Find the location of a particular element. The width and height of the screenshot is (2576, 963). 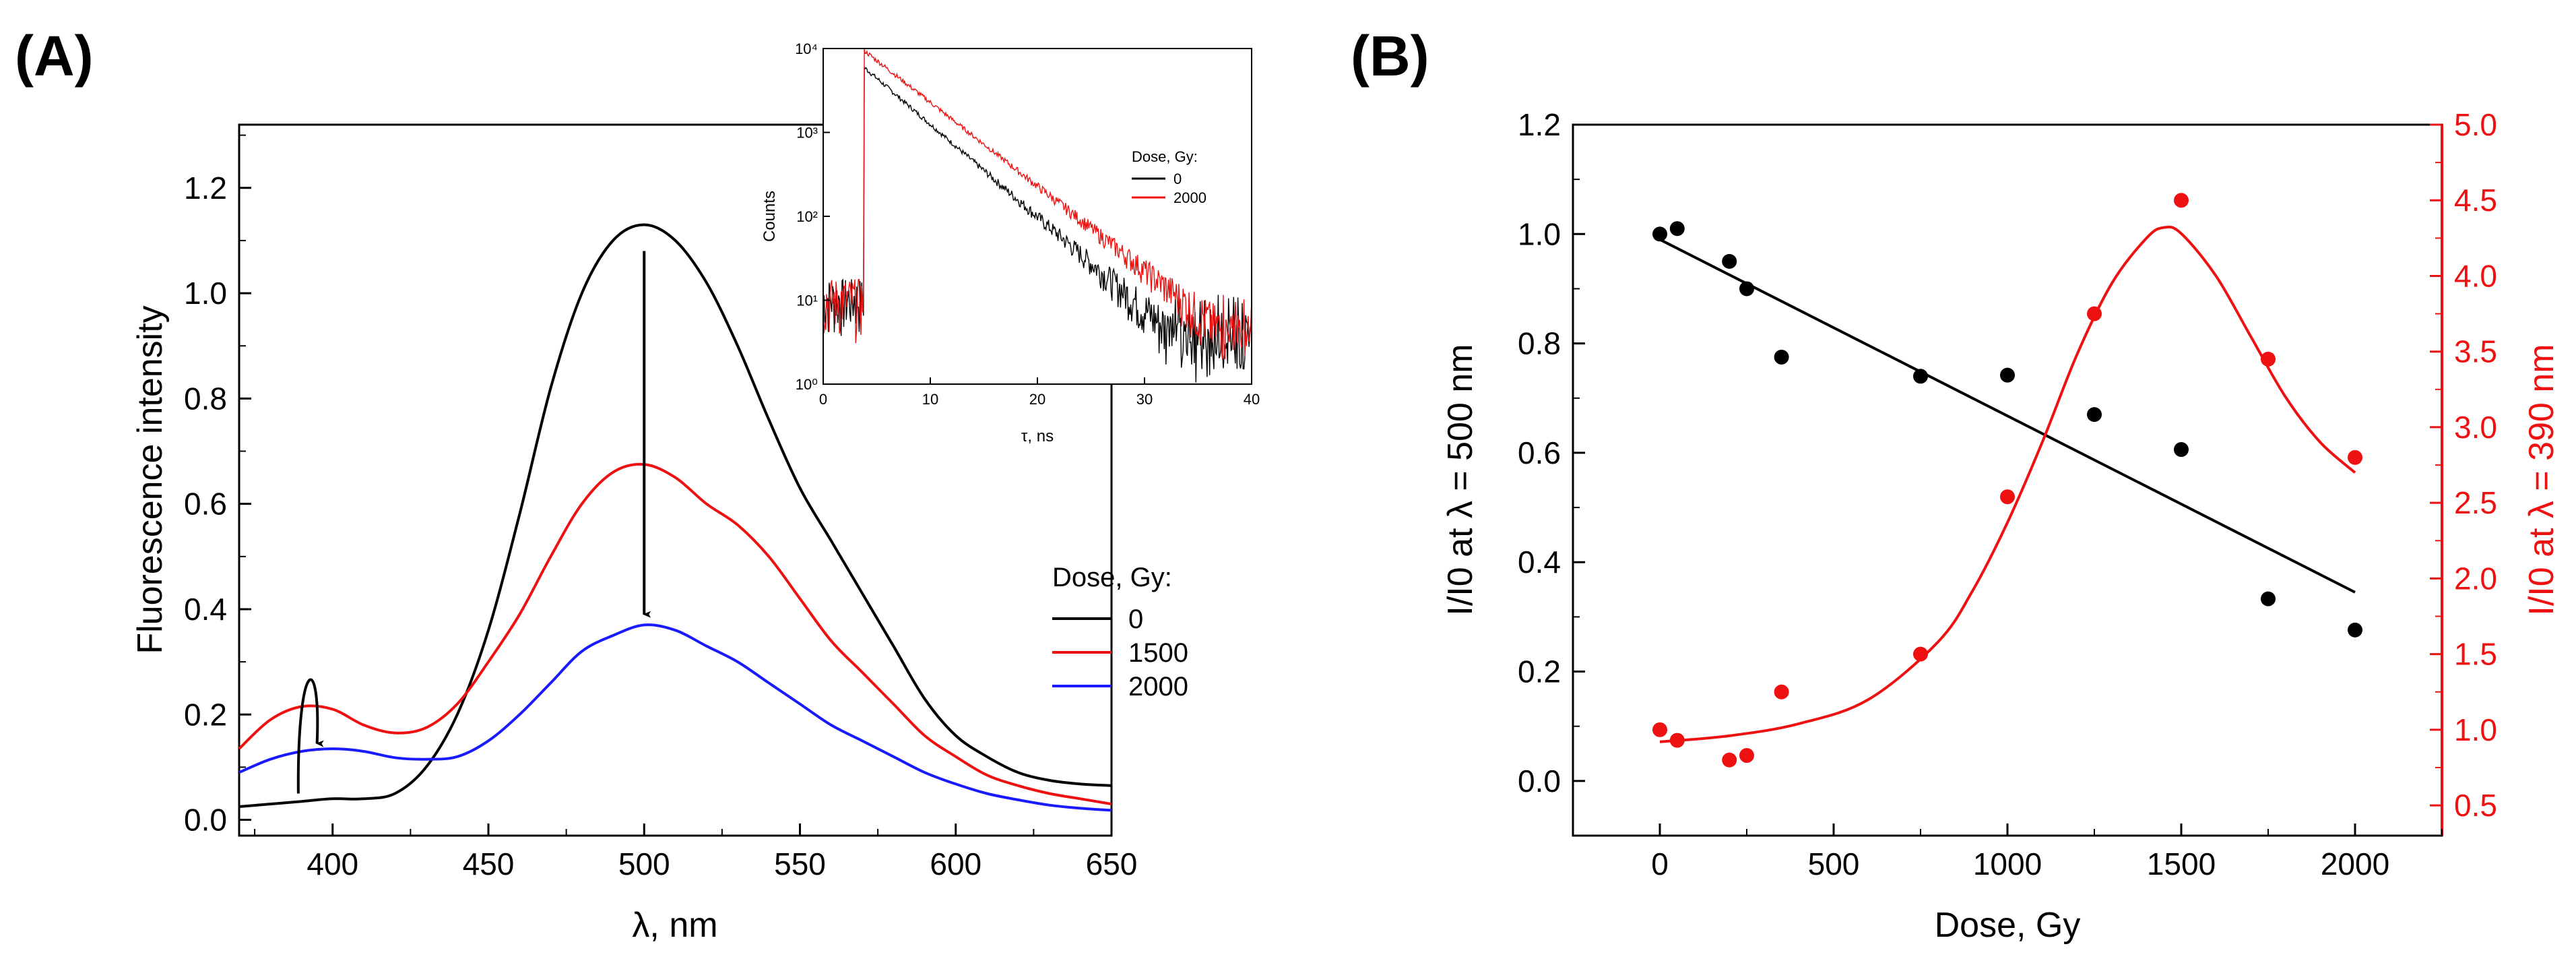

chart-a-legend: Dose, Gy: 0 1500 2000 is located at coordinates (1120, 632).